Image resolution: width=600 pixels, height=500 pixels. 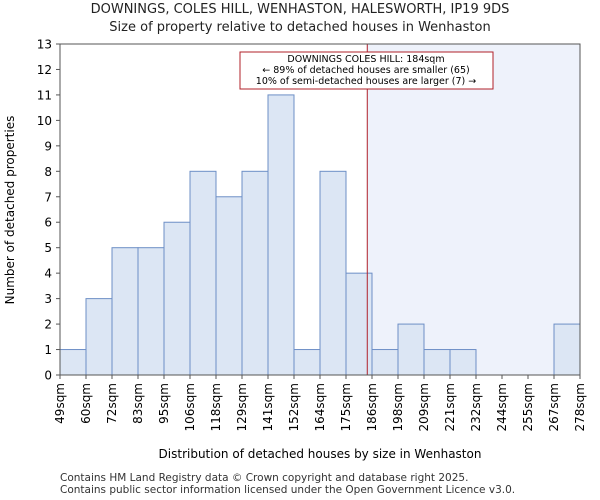 I want to click on y-tick-label: 1, so click(x=48, y=350).